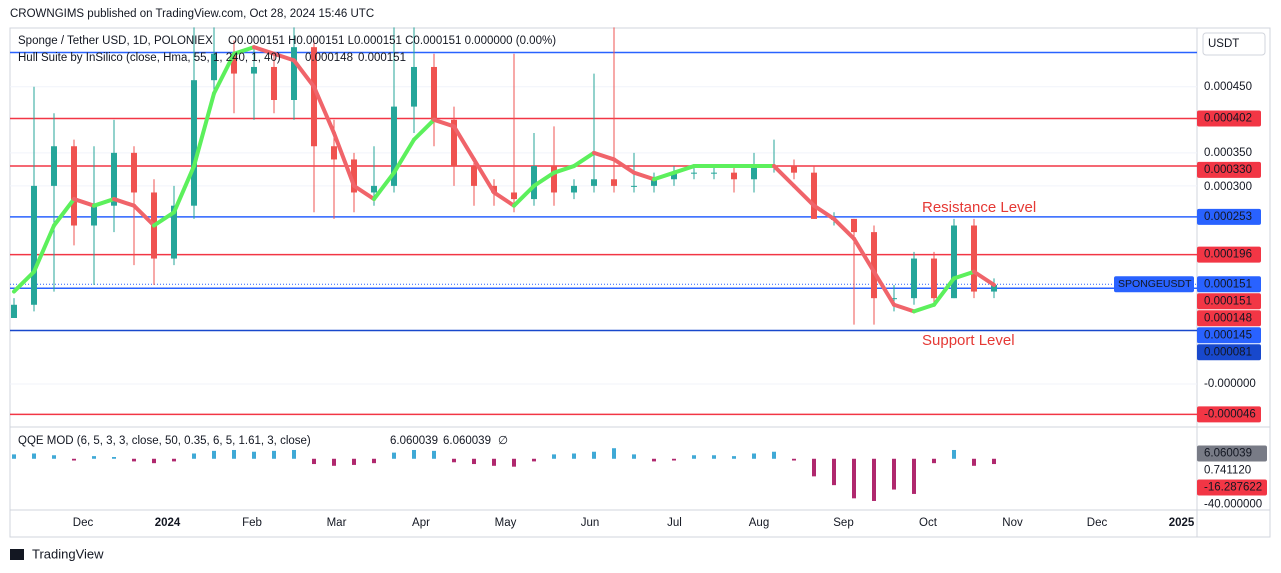  I want to click on time-label: 2024, so click(168, 523).